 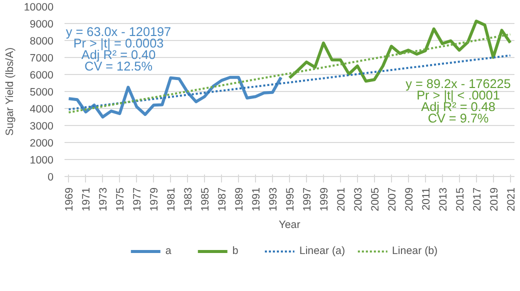 I want to click on annotation: y = 89.2x - 176225 Pr > |t| < .0001 Adj R² = 0.48 CV = 9.7%, so click(x=458, y=101).